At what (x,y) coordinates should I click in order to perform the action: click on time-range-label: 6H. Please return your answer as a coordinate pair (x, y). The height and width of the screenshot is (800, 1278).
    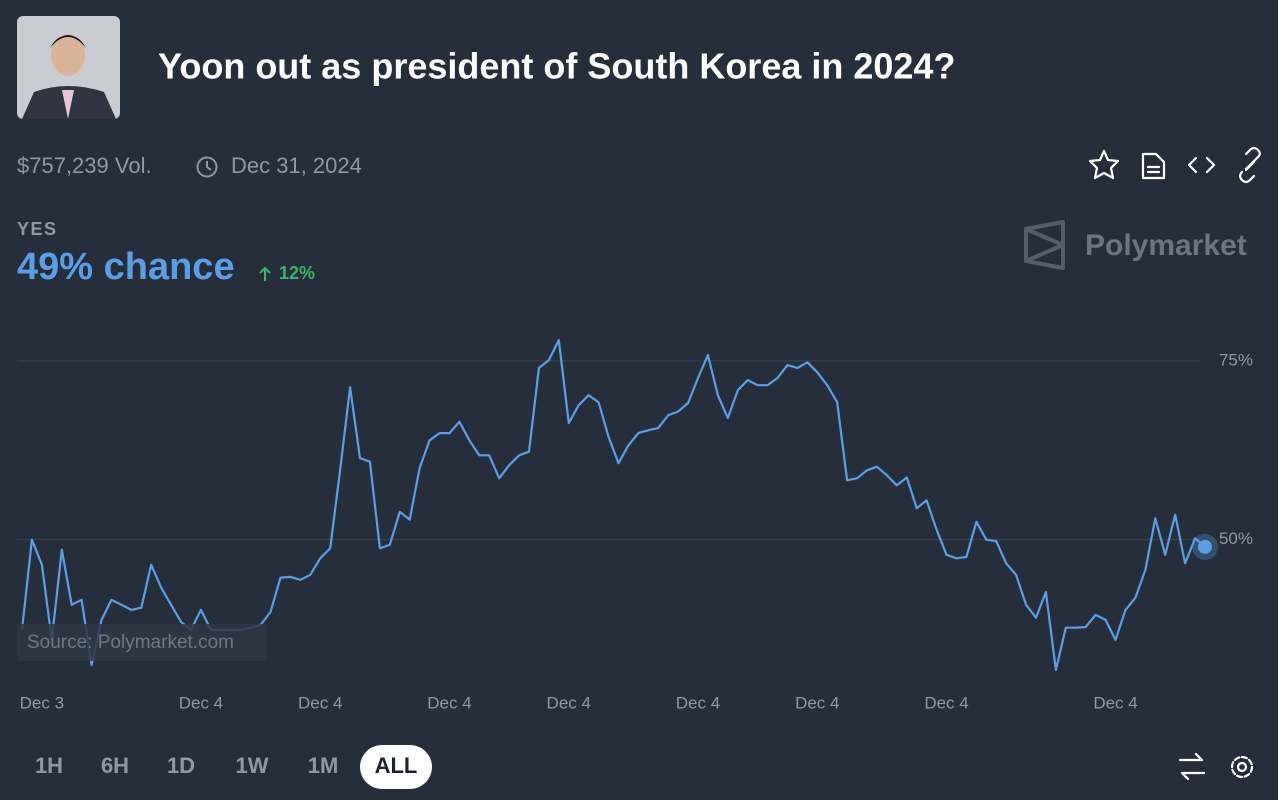
    Looking at the image, I should click on (115, 765).